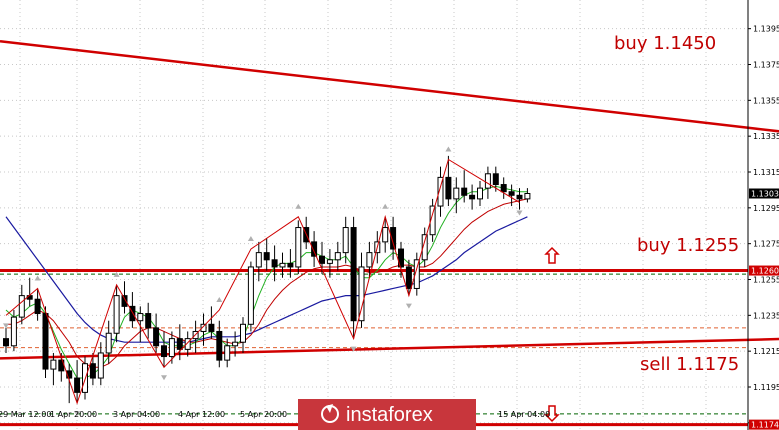 The image size is (779, 430). What do you see at coordinates (201, 414) in the screenshot?
I see `x-tick-label: 4 Apr 12:00` at bounding box center [201, 414].